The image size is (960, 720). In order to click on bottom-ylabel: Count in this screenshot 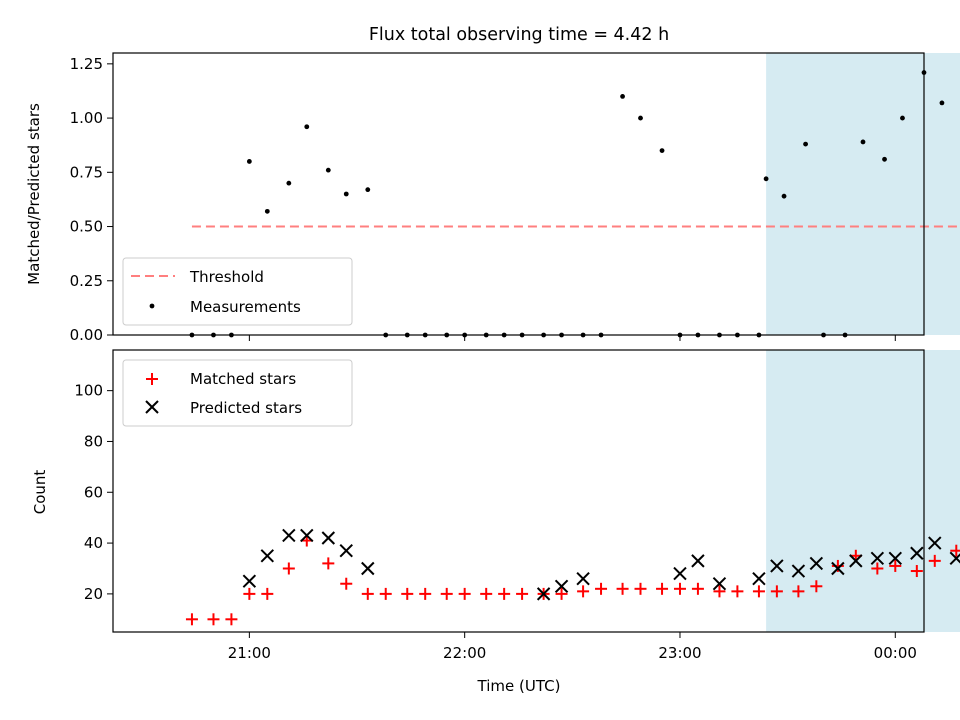, I will do `click(40, 492)`.